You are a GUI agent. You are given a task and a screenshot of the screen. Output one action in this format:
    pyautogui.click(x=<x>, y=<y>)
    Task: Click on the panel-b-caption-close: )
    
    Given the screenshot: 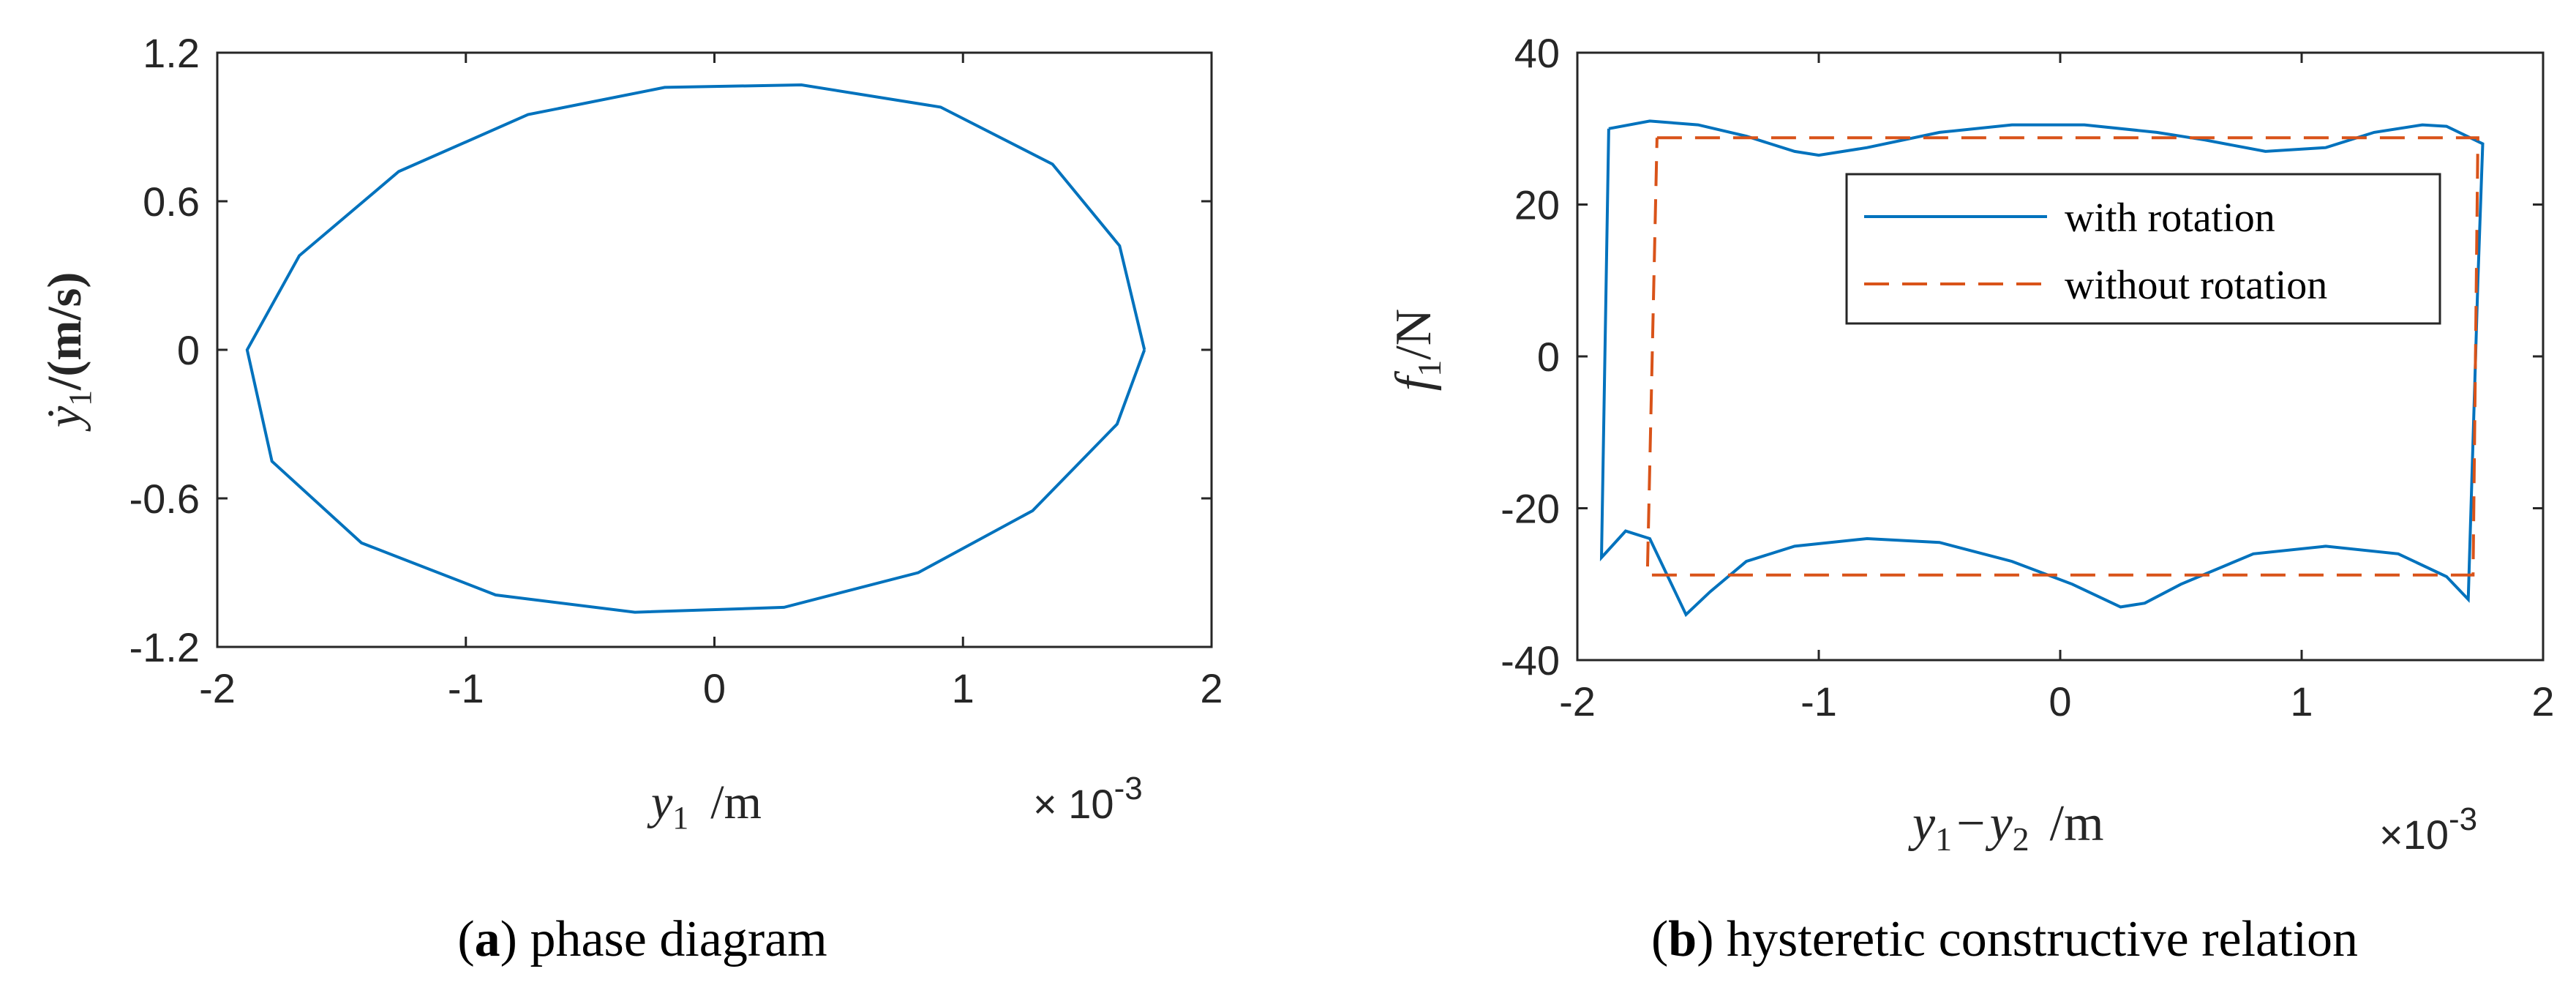 What is the action you would take?
    pyautogui.click(x=1712, y=939)
    